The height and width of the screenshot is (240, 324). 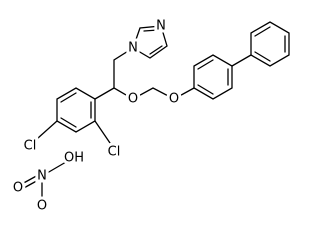 What do you see at coordinates (74, 158) in the screenshot?
I see `atom-label: OH` at bounding box center [74, 158].